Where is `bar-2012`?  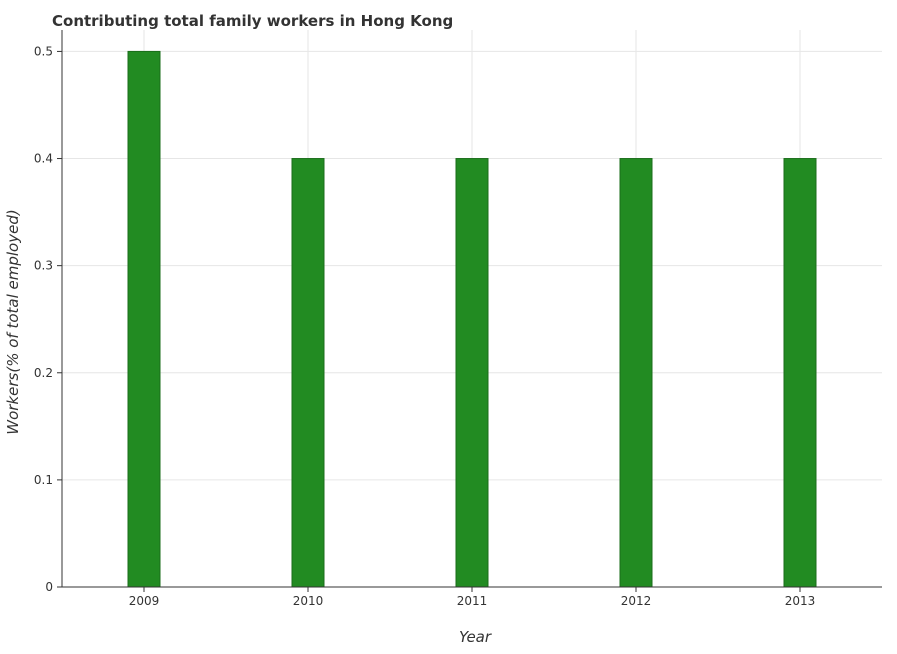 bar-2012 is located at coordinates (636, 373).